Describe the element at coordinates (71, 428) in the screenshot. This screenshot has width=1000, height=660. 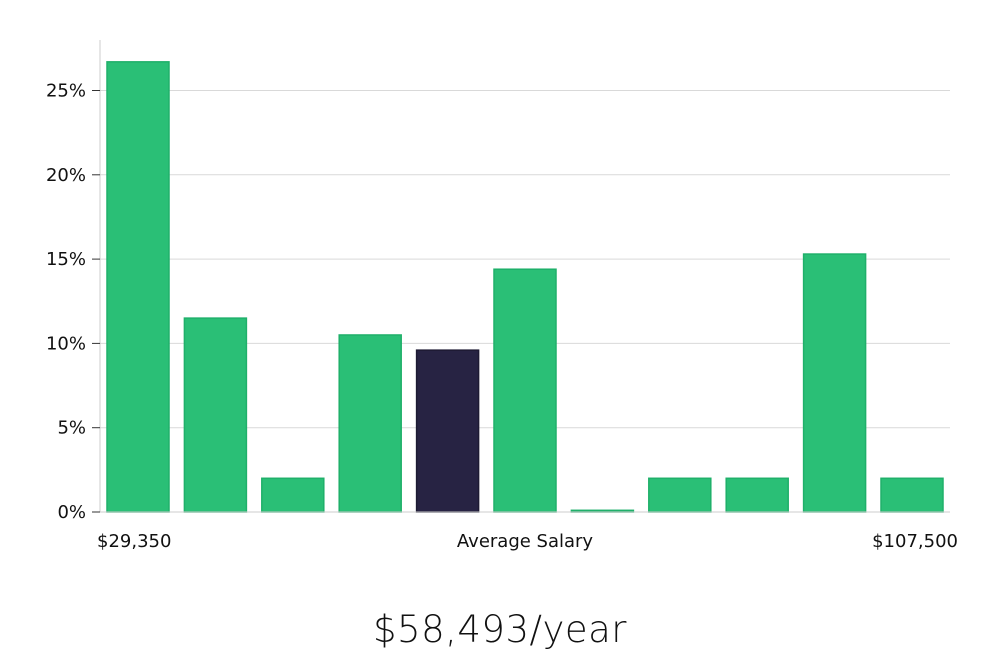
I see `y-tick-label: 5%` at that location.